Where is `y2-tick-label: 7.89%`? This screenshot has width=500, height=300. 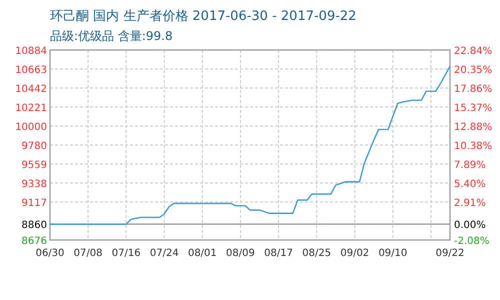 y2-tick-label: 7.89% is located at coordinates (470, 165).